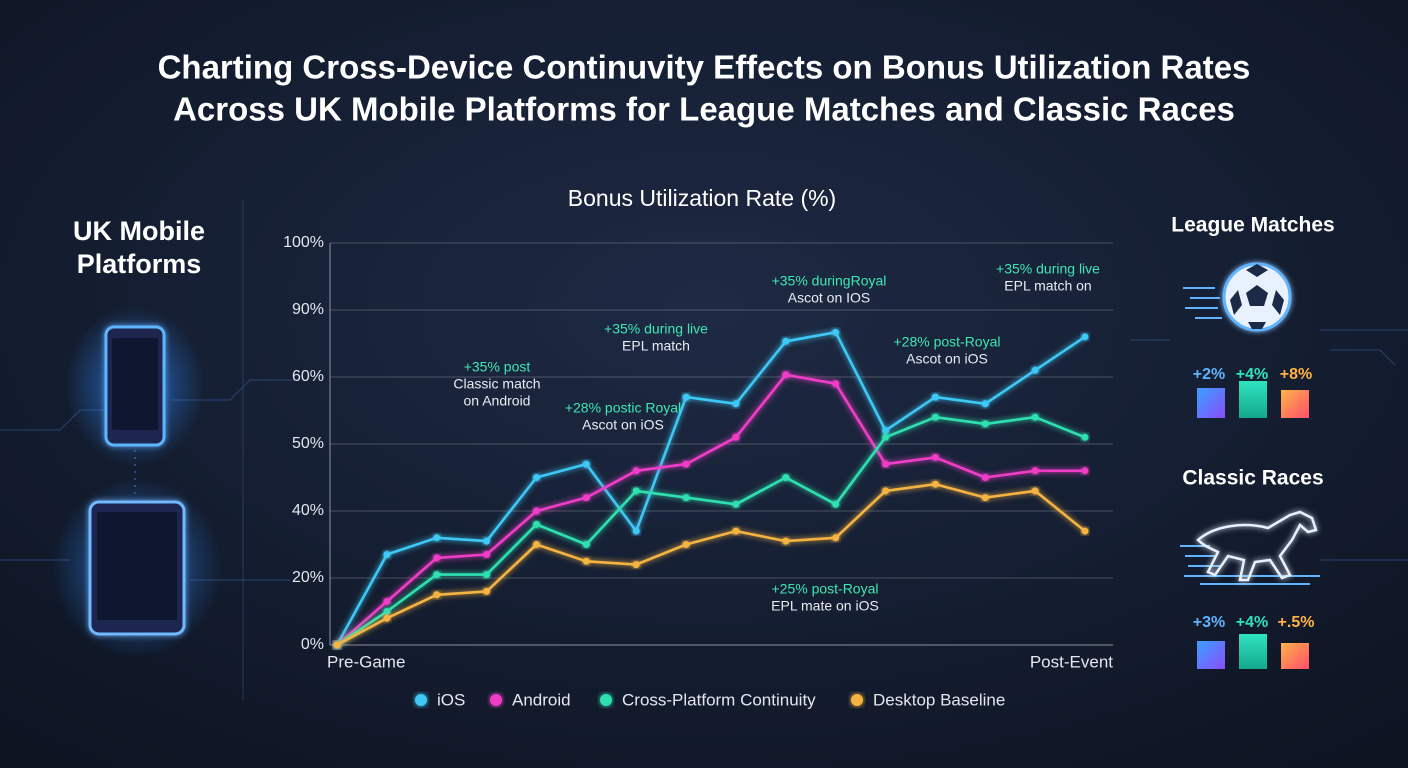  What do you see at coordinates (702, 198) in the screenshot?
I see `chart-title: Bonus Utilization Rate (%)` at bounding box center [702, 198].